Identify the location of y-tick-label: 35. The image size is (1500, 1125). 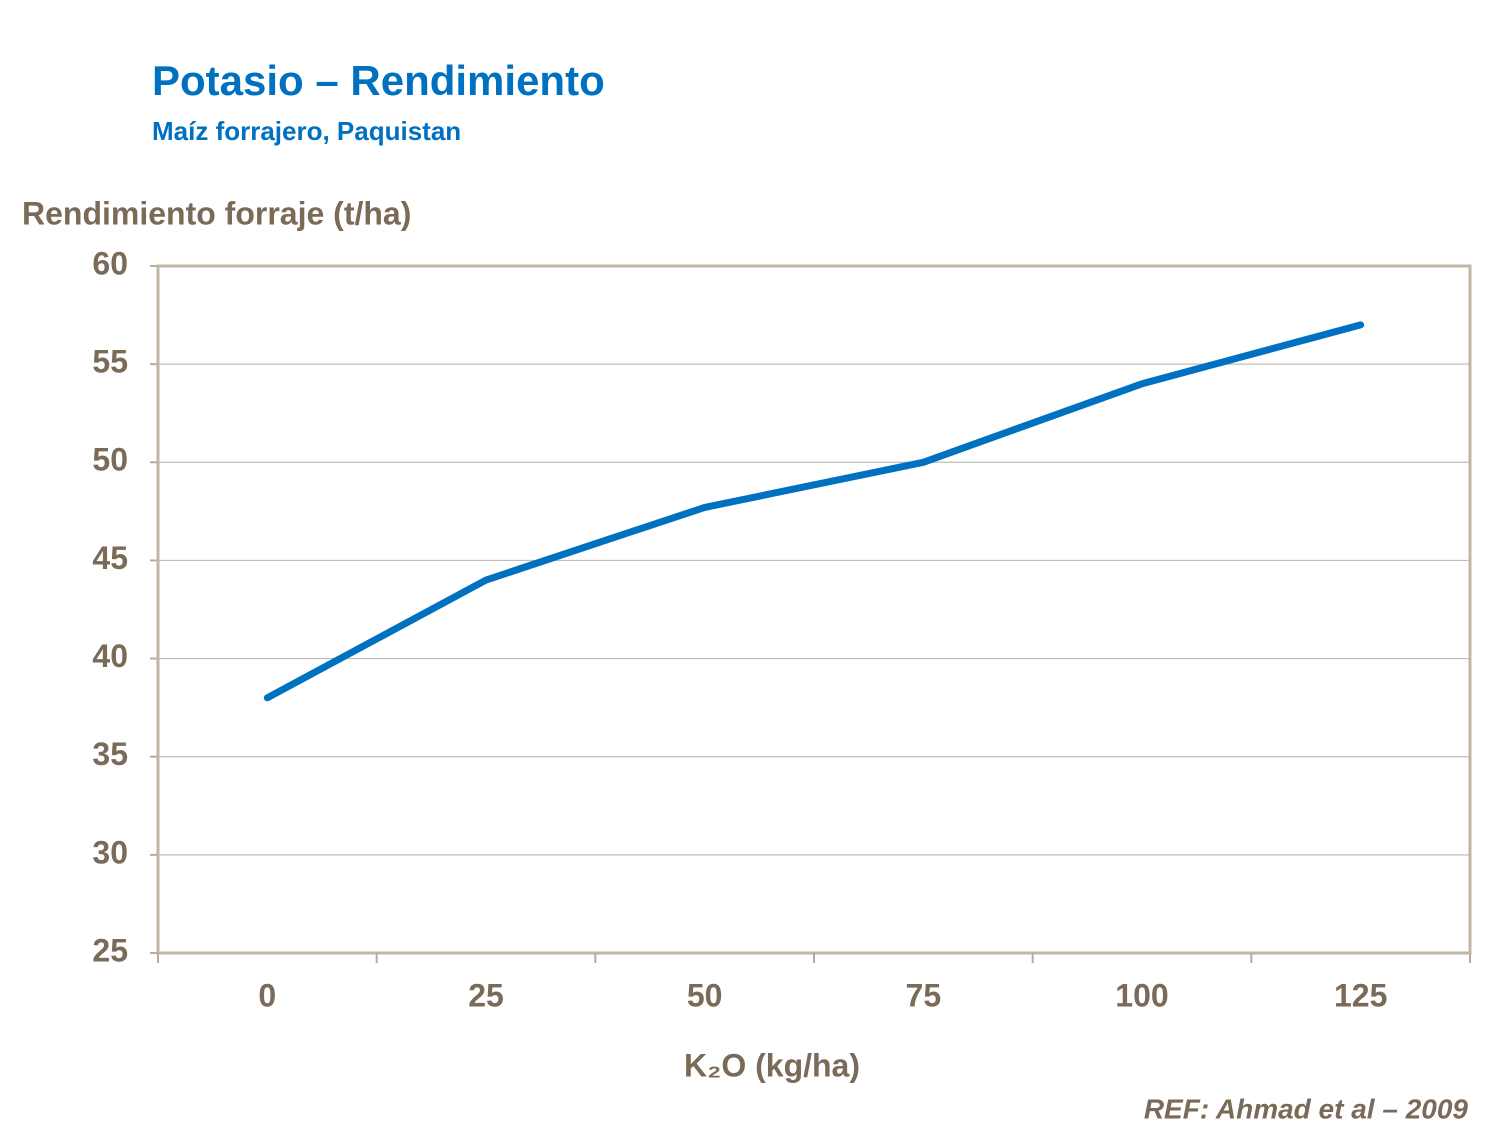
(110, 754).